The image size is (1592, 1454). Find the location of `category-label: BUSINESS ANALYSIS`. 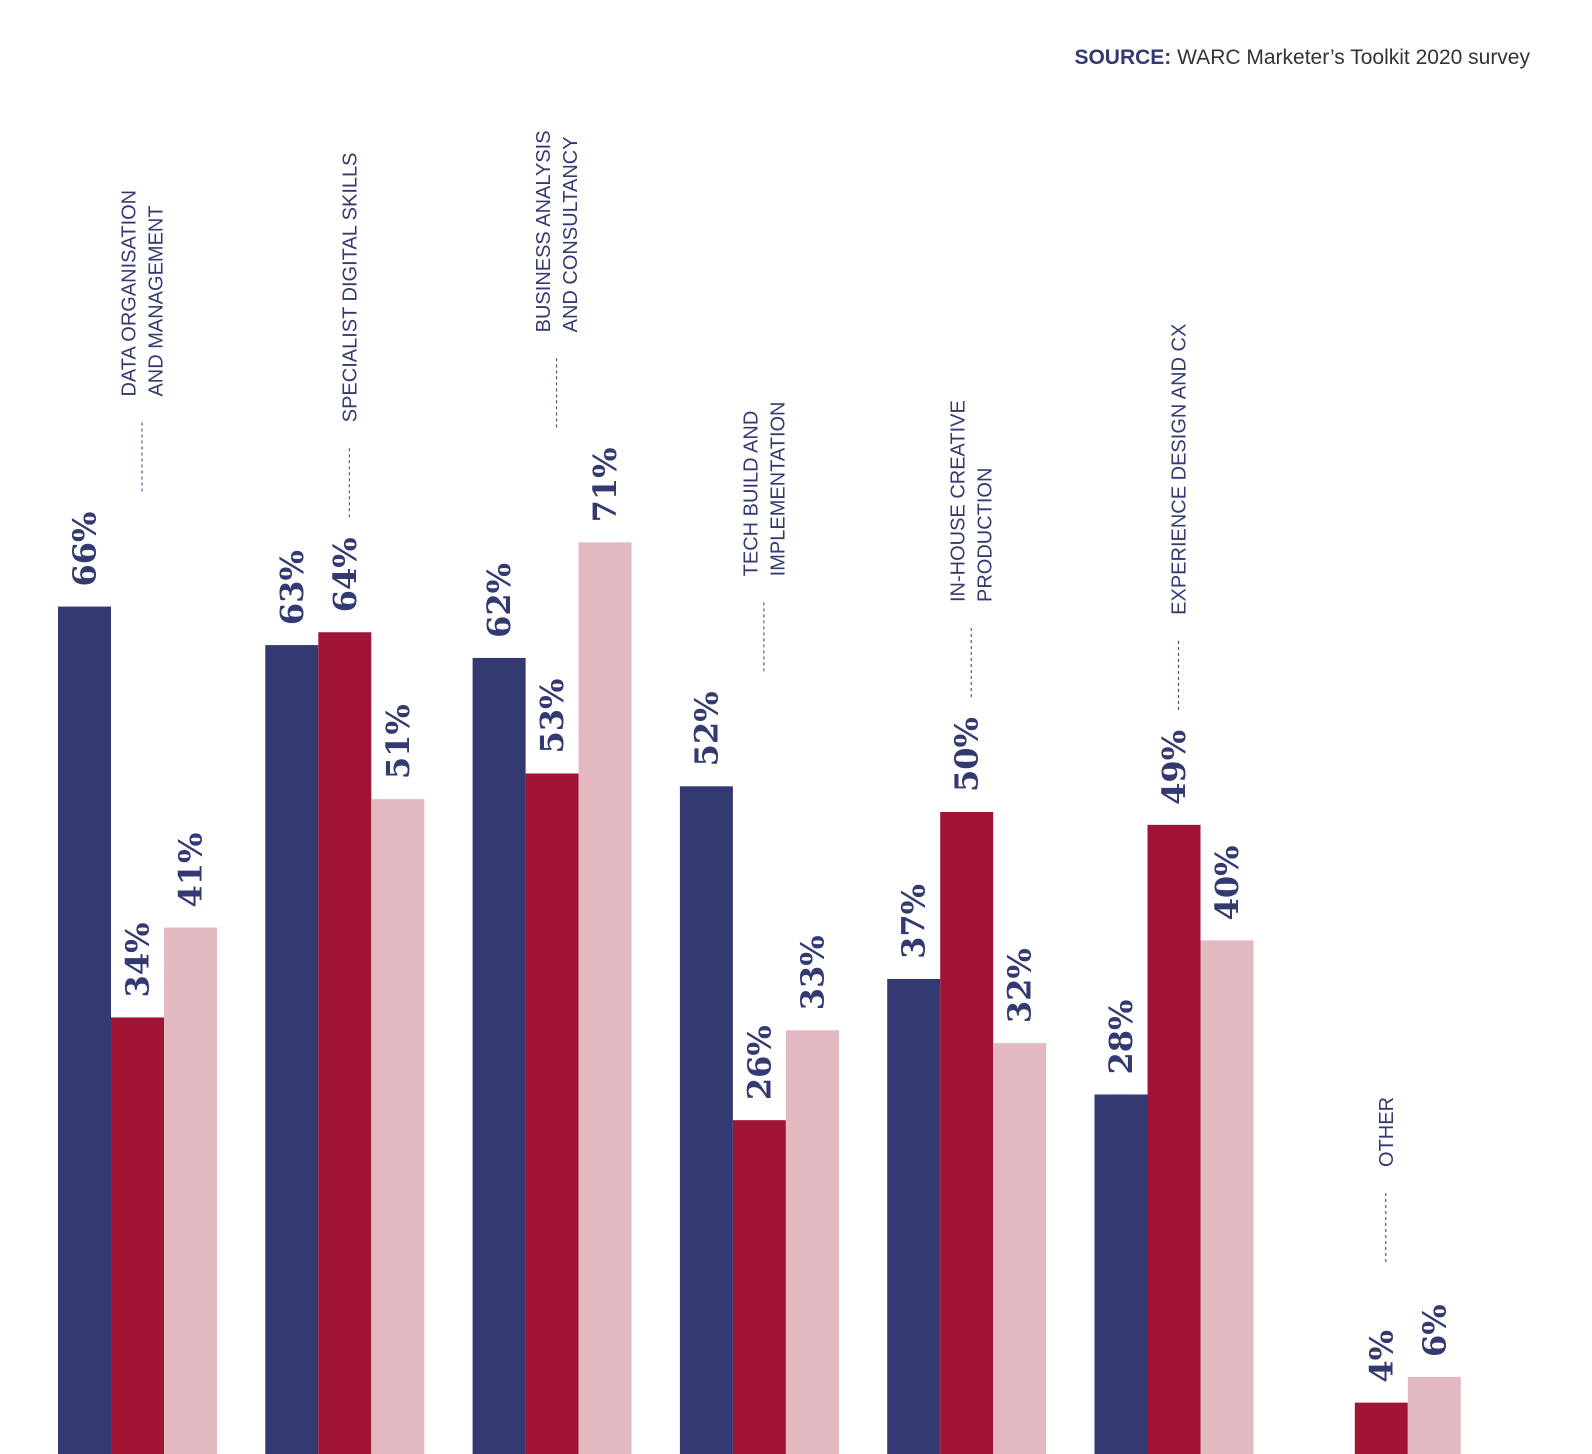

category-label: BUSINESS ANALYSIS is located at coordinates (544, 231).